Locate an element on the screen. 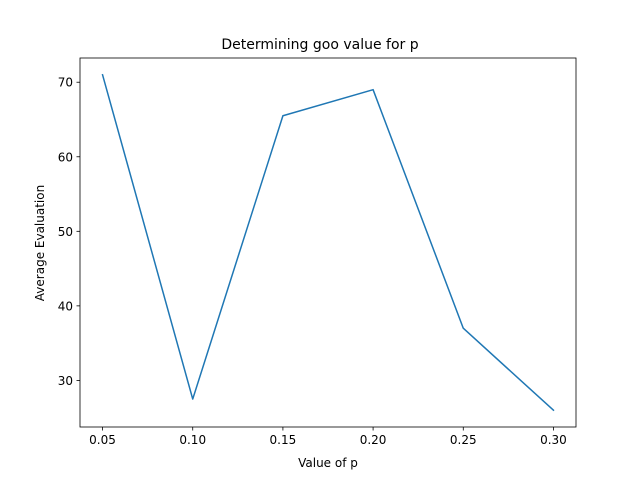 The image size is (640, 480). y-tick-label: 70 is located at coordinates (65, 83).